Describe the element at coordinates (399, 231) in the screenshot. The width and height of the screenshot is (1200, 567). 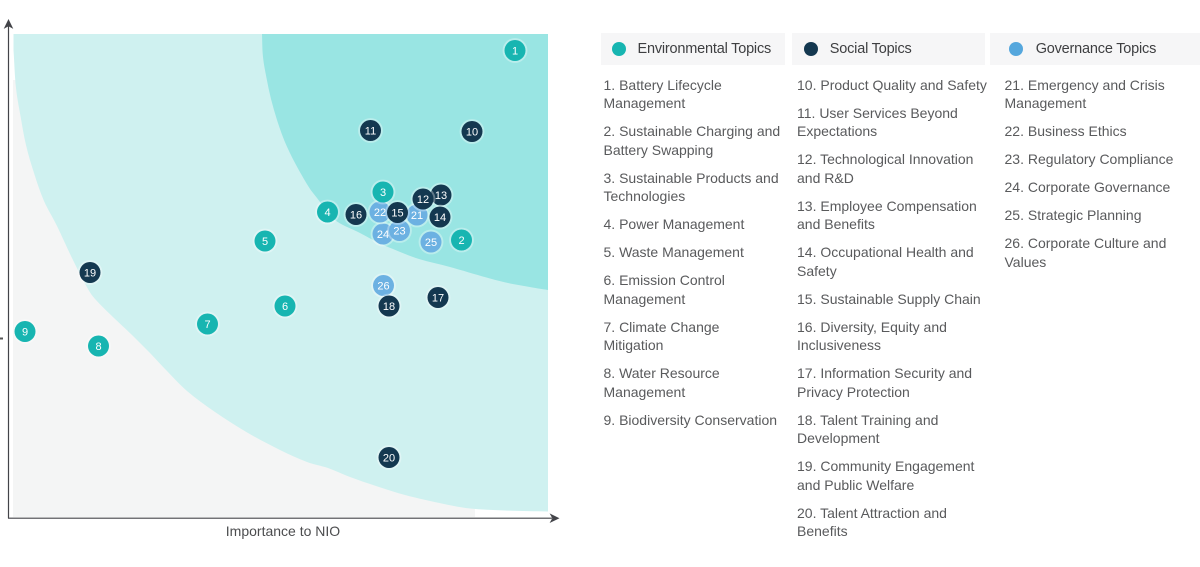
I see `svg-text: 23` at that location.